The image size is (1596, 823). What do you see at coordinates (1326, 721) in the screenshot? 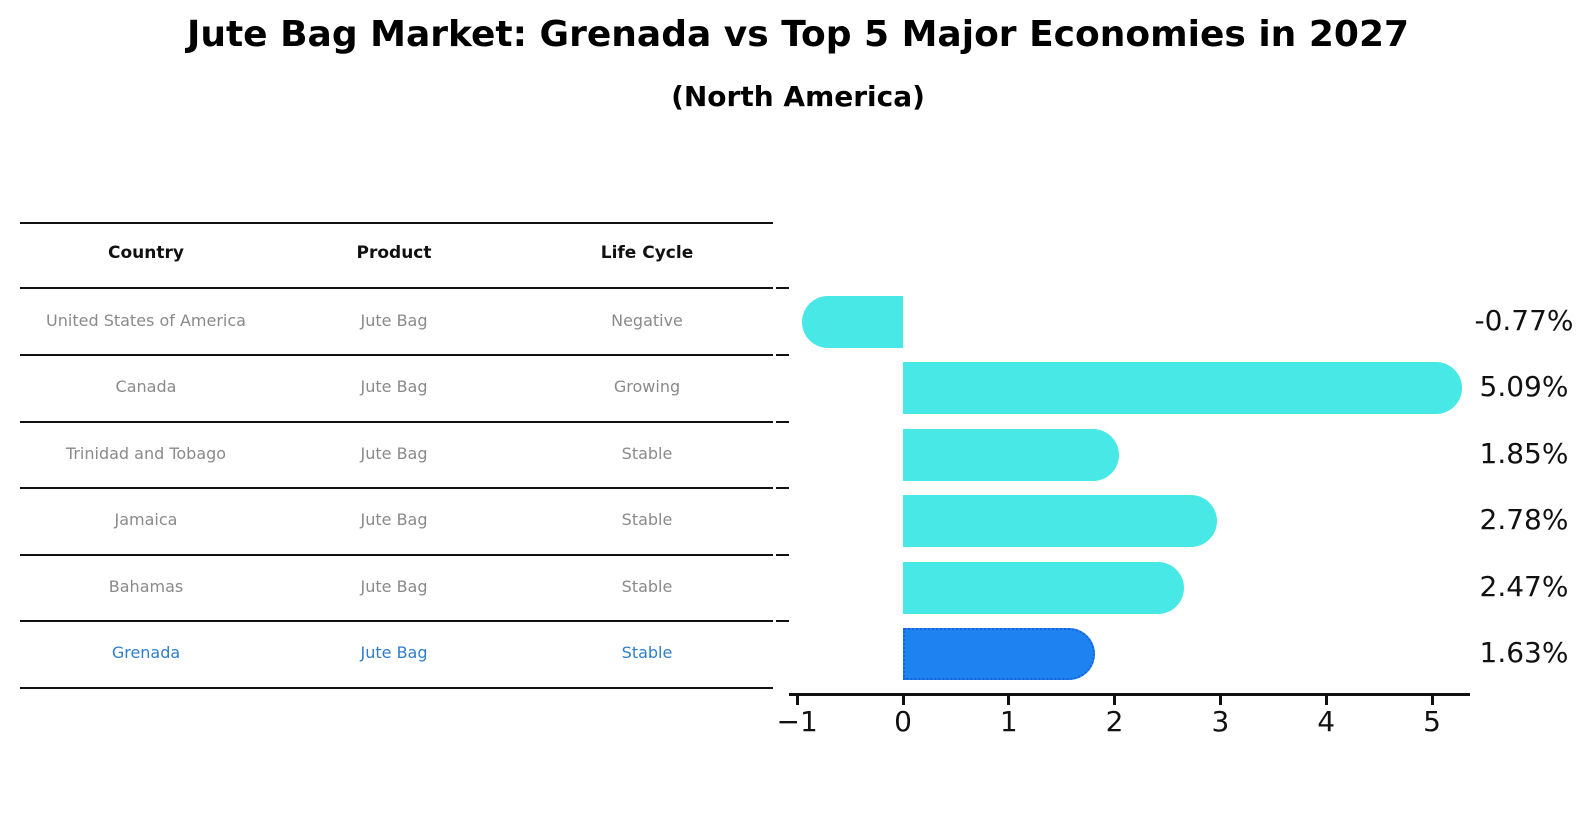
I see `x-tick-label: 4` at bounding box center [1326, 721].